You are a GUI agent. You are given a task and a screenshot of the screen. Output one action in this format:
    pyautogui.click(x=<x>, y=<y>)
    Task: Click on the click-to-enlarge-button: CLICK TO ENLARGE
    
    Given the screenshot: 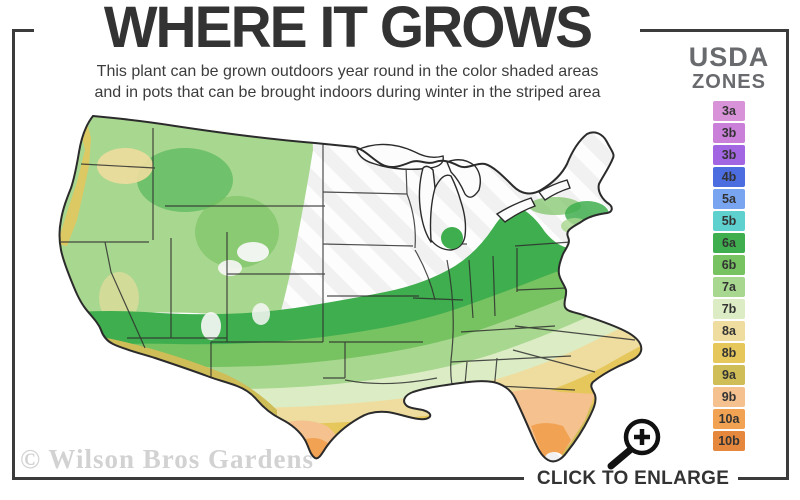 What is the action you would take?
    pyautogui.click(x=633, y=478)
    